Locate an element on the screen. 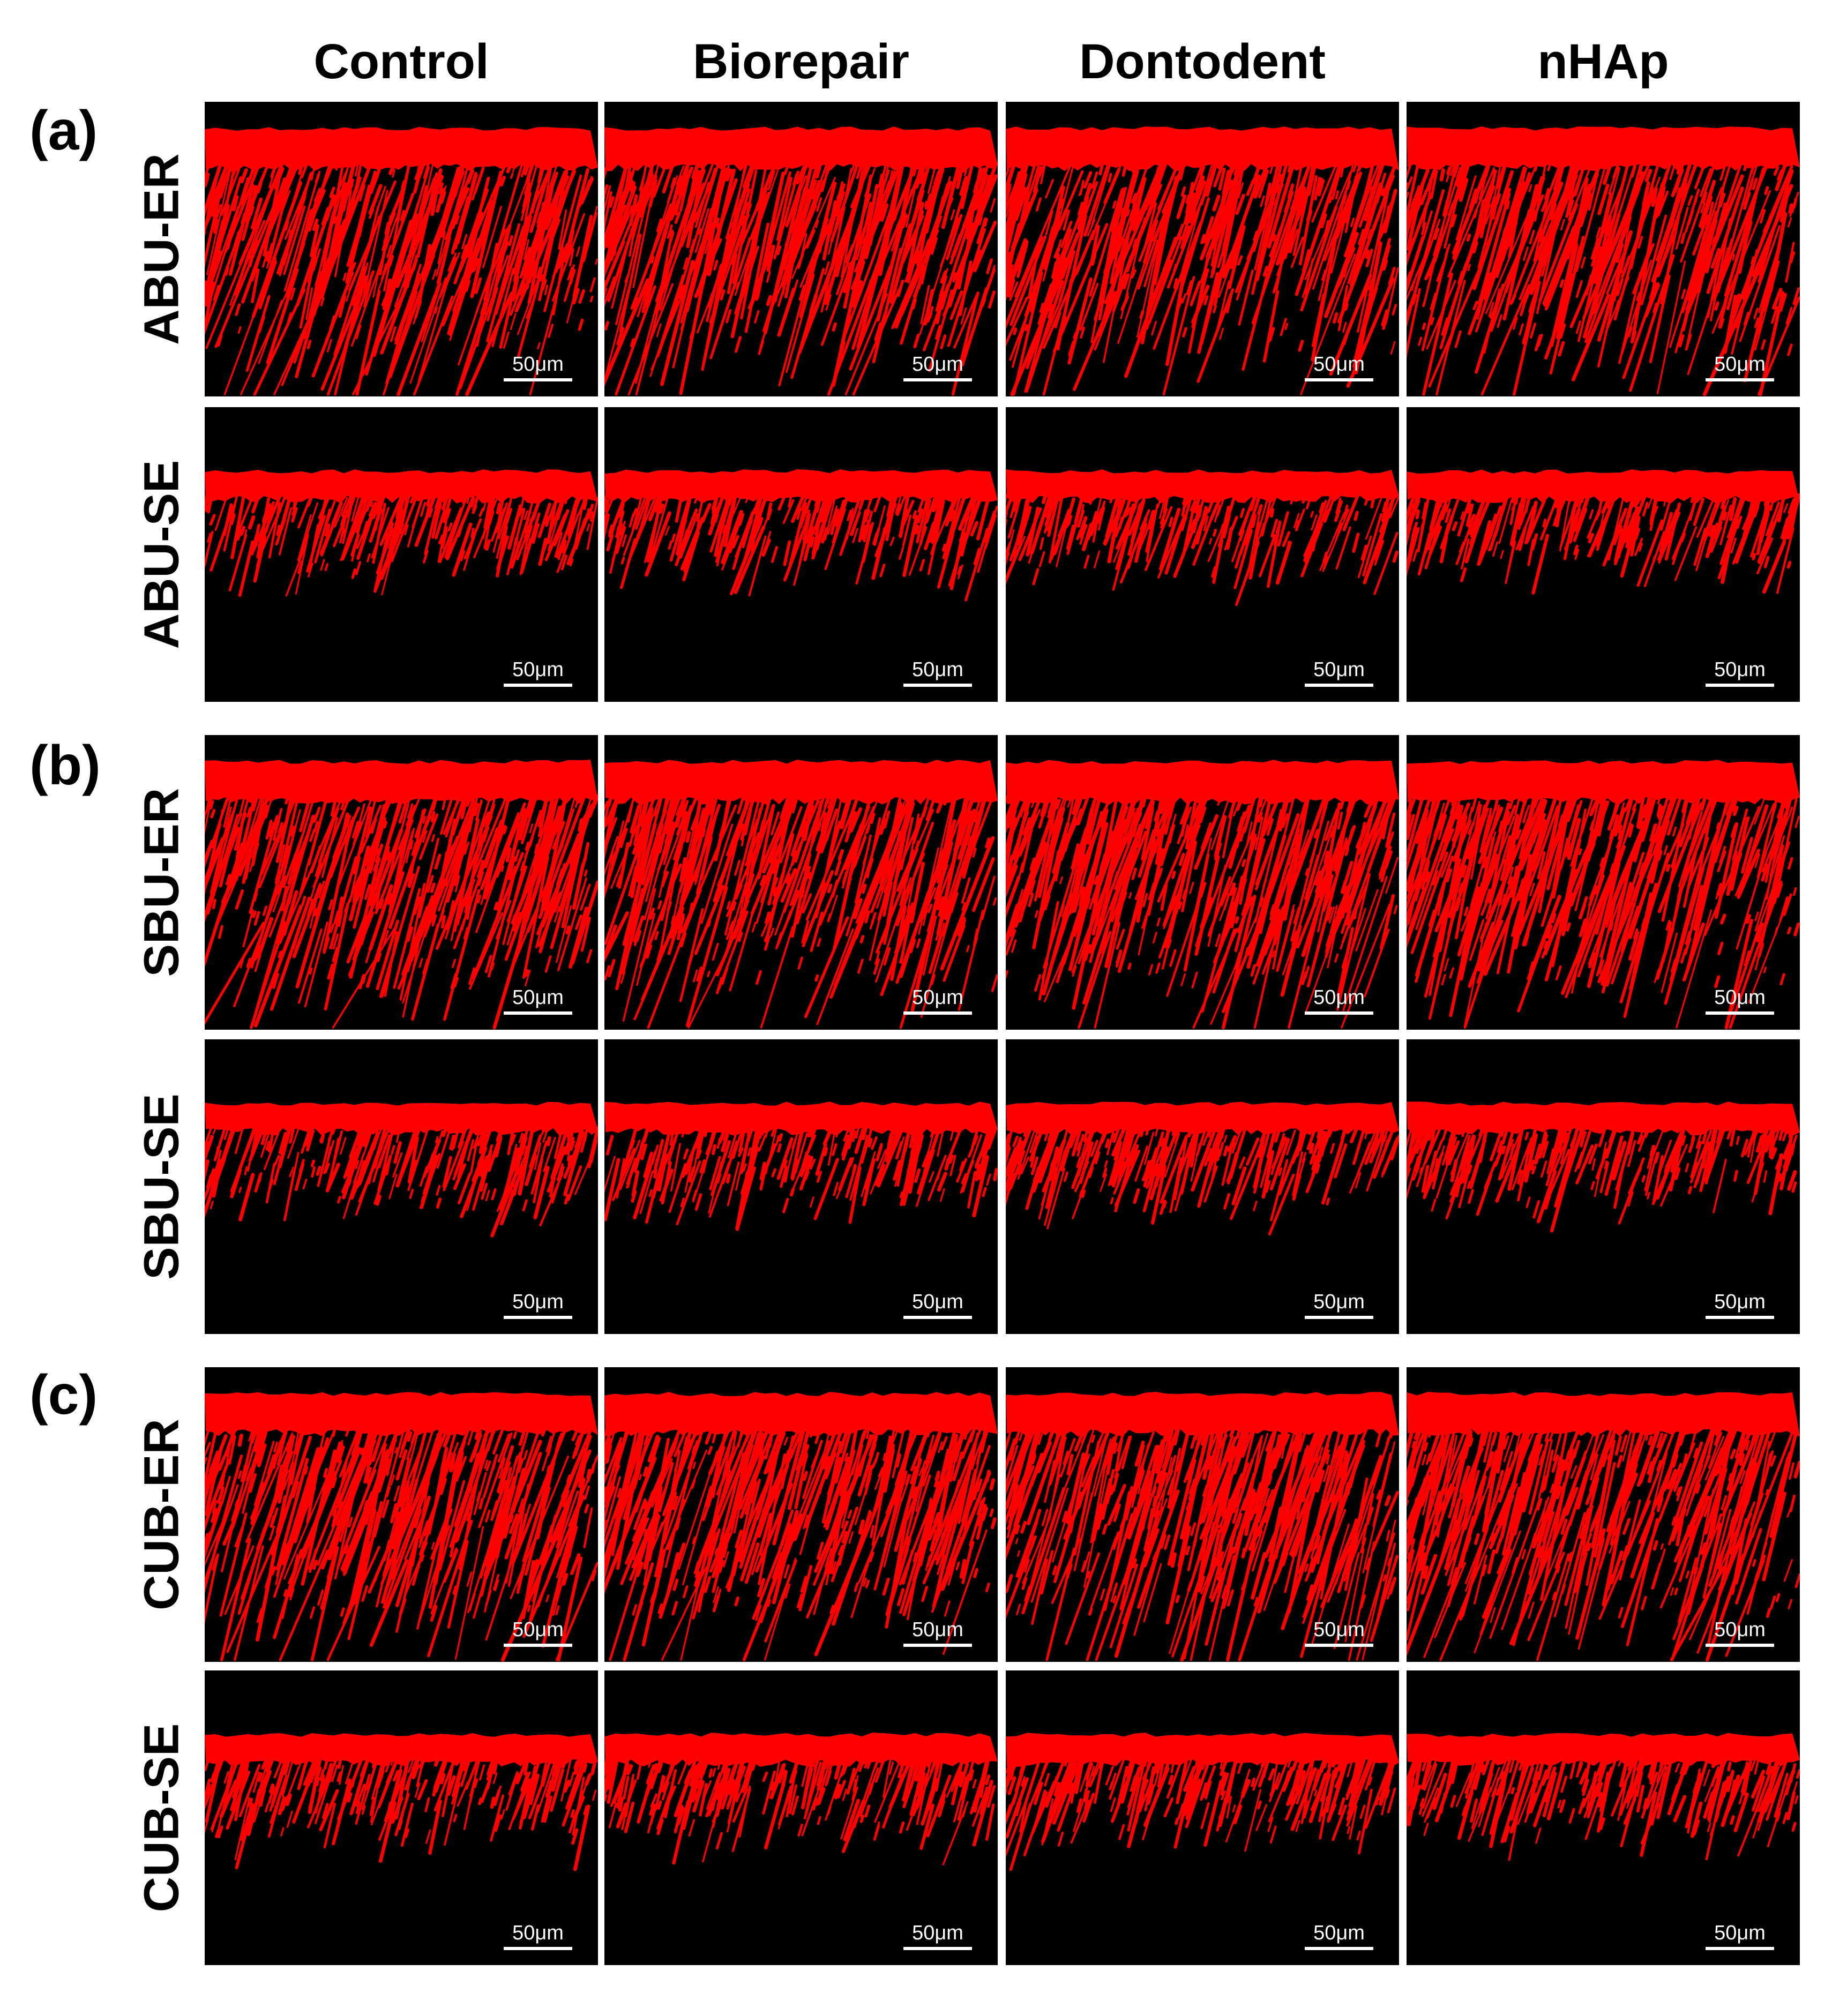  panel-label: (c) is located at coordinates (63, 1395).